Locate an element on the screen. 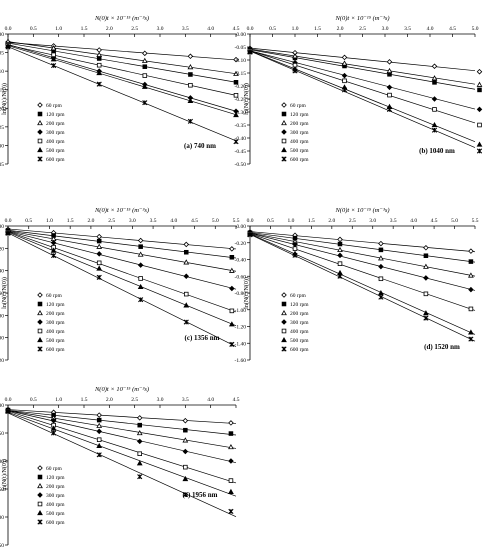 This screenshot has width=483, height=550. panel-title: (e) 1956 nm is located at coordinates (200, 495).